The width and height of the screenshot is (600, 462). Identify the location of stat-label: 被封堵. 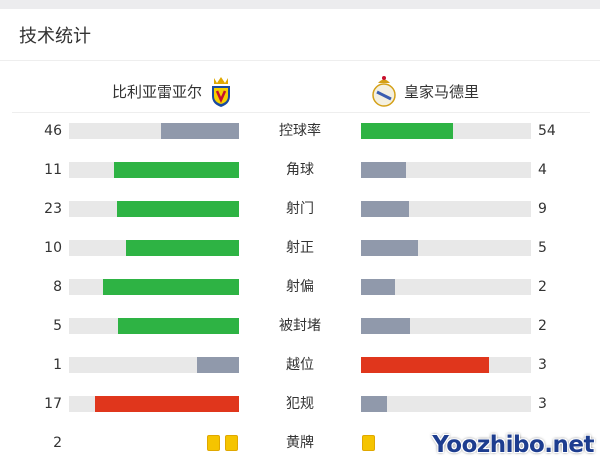
(300, 326).